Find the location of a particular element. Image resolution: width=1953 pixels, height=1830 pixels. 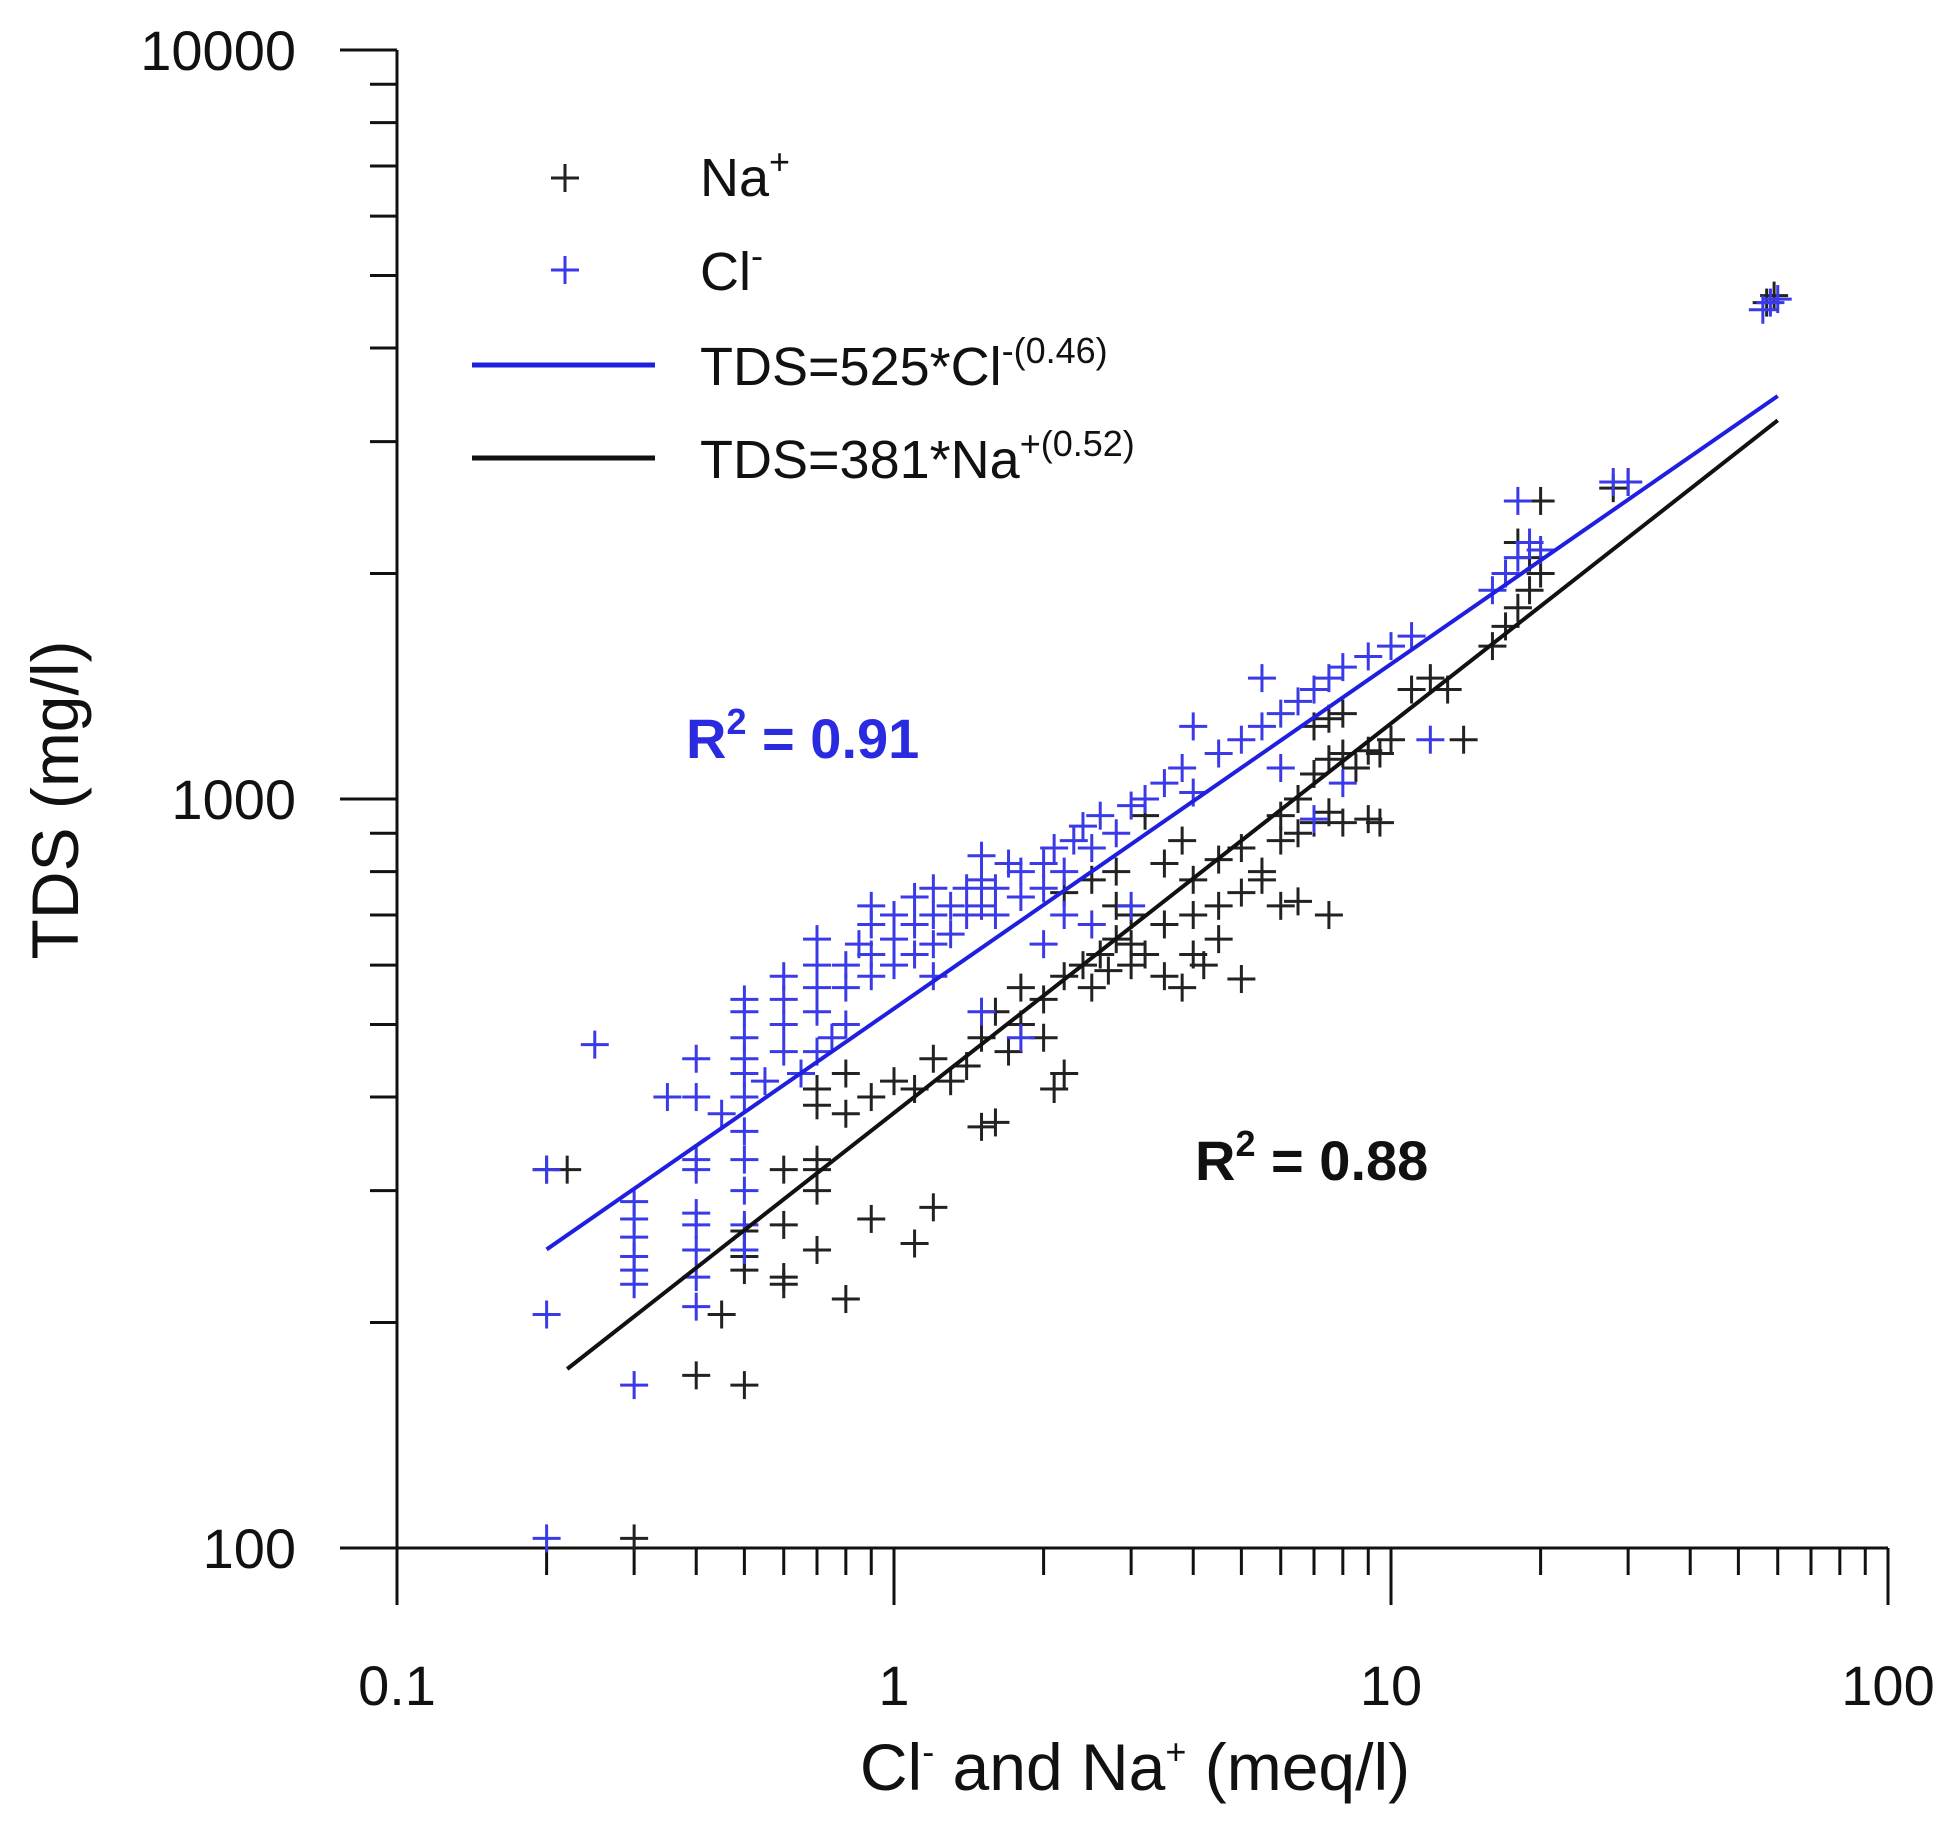

legend-label-na-fit: TDS=381*Na+(0.52) is located at coordinates (917, 456).